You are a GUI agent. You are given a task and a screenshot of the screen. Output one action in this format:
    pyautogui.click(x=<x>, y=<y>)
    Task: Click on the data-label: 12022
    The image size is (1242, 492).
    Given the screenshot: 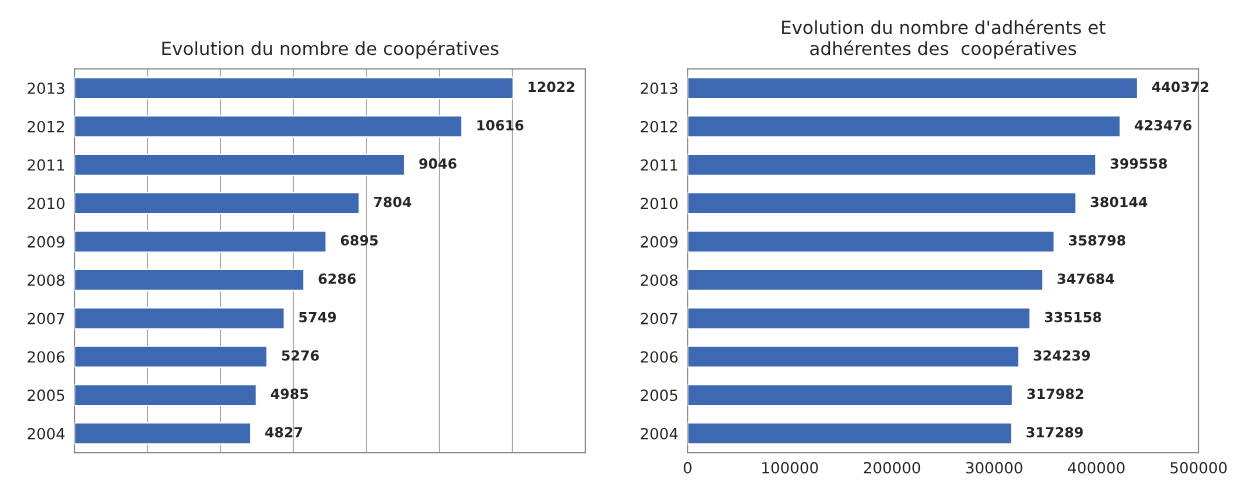 What is the action you would take?
    pyautogui.click(x=551, y=87)
    